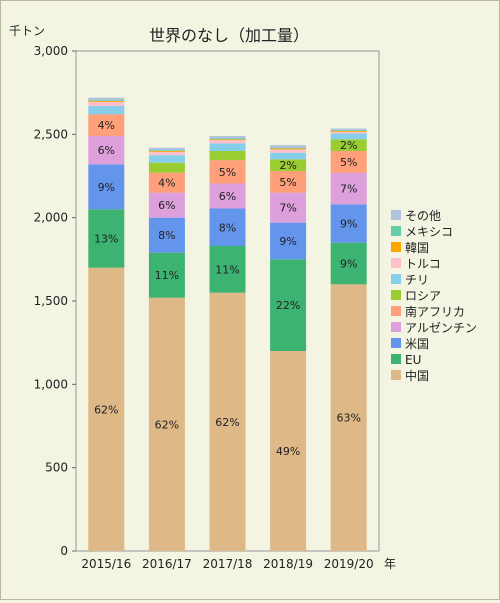 This screenshot has width=500, height=603. What do you see at coordinates (64, 551) in the screenshot?
I see `y-tick-label: 0` at bounding box center [64, 551].